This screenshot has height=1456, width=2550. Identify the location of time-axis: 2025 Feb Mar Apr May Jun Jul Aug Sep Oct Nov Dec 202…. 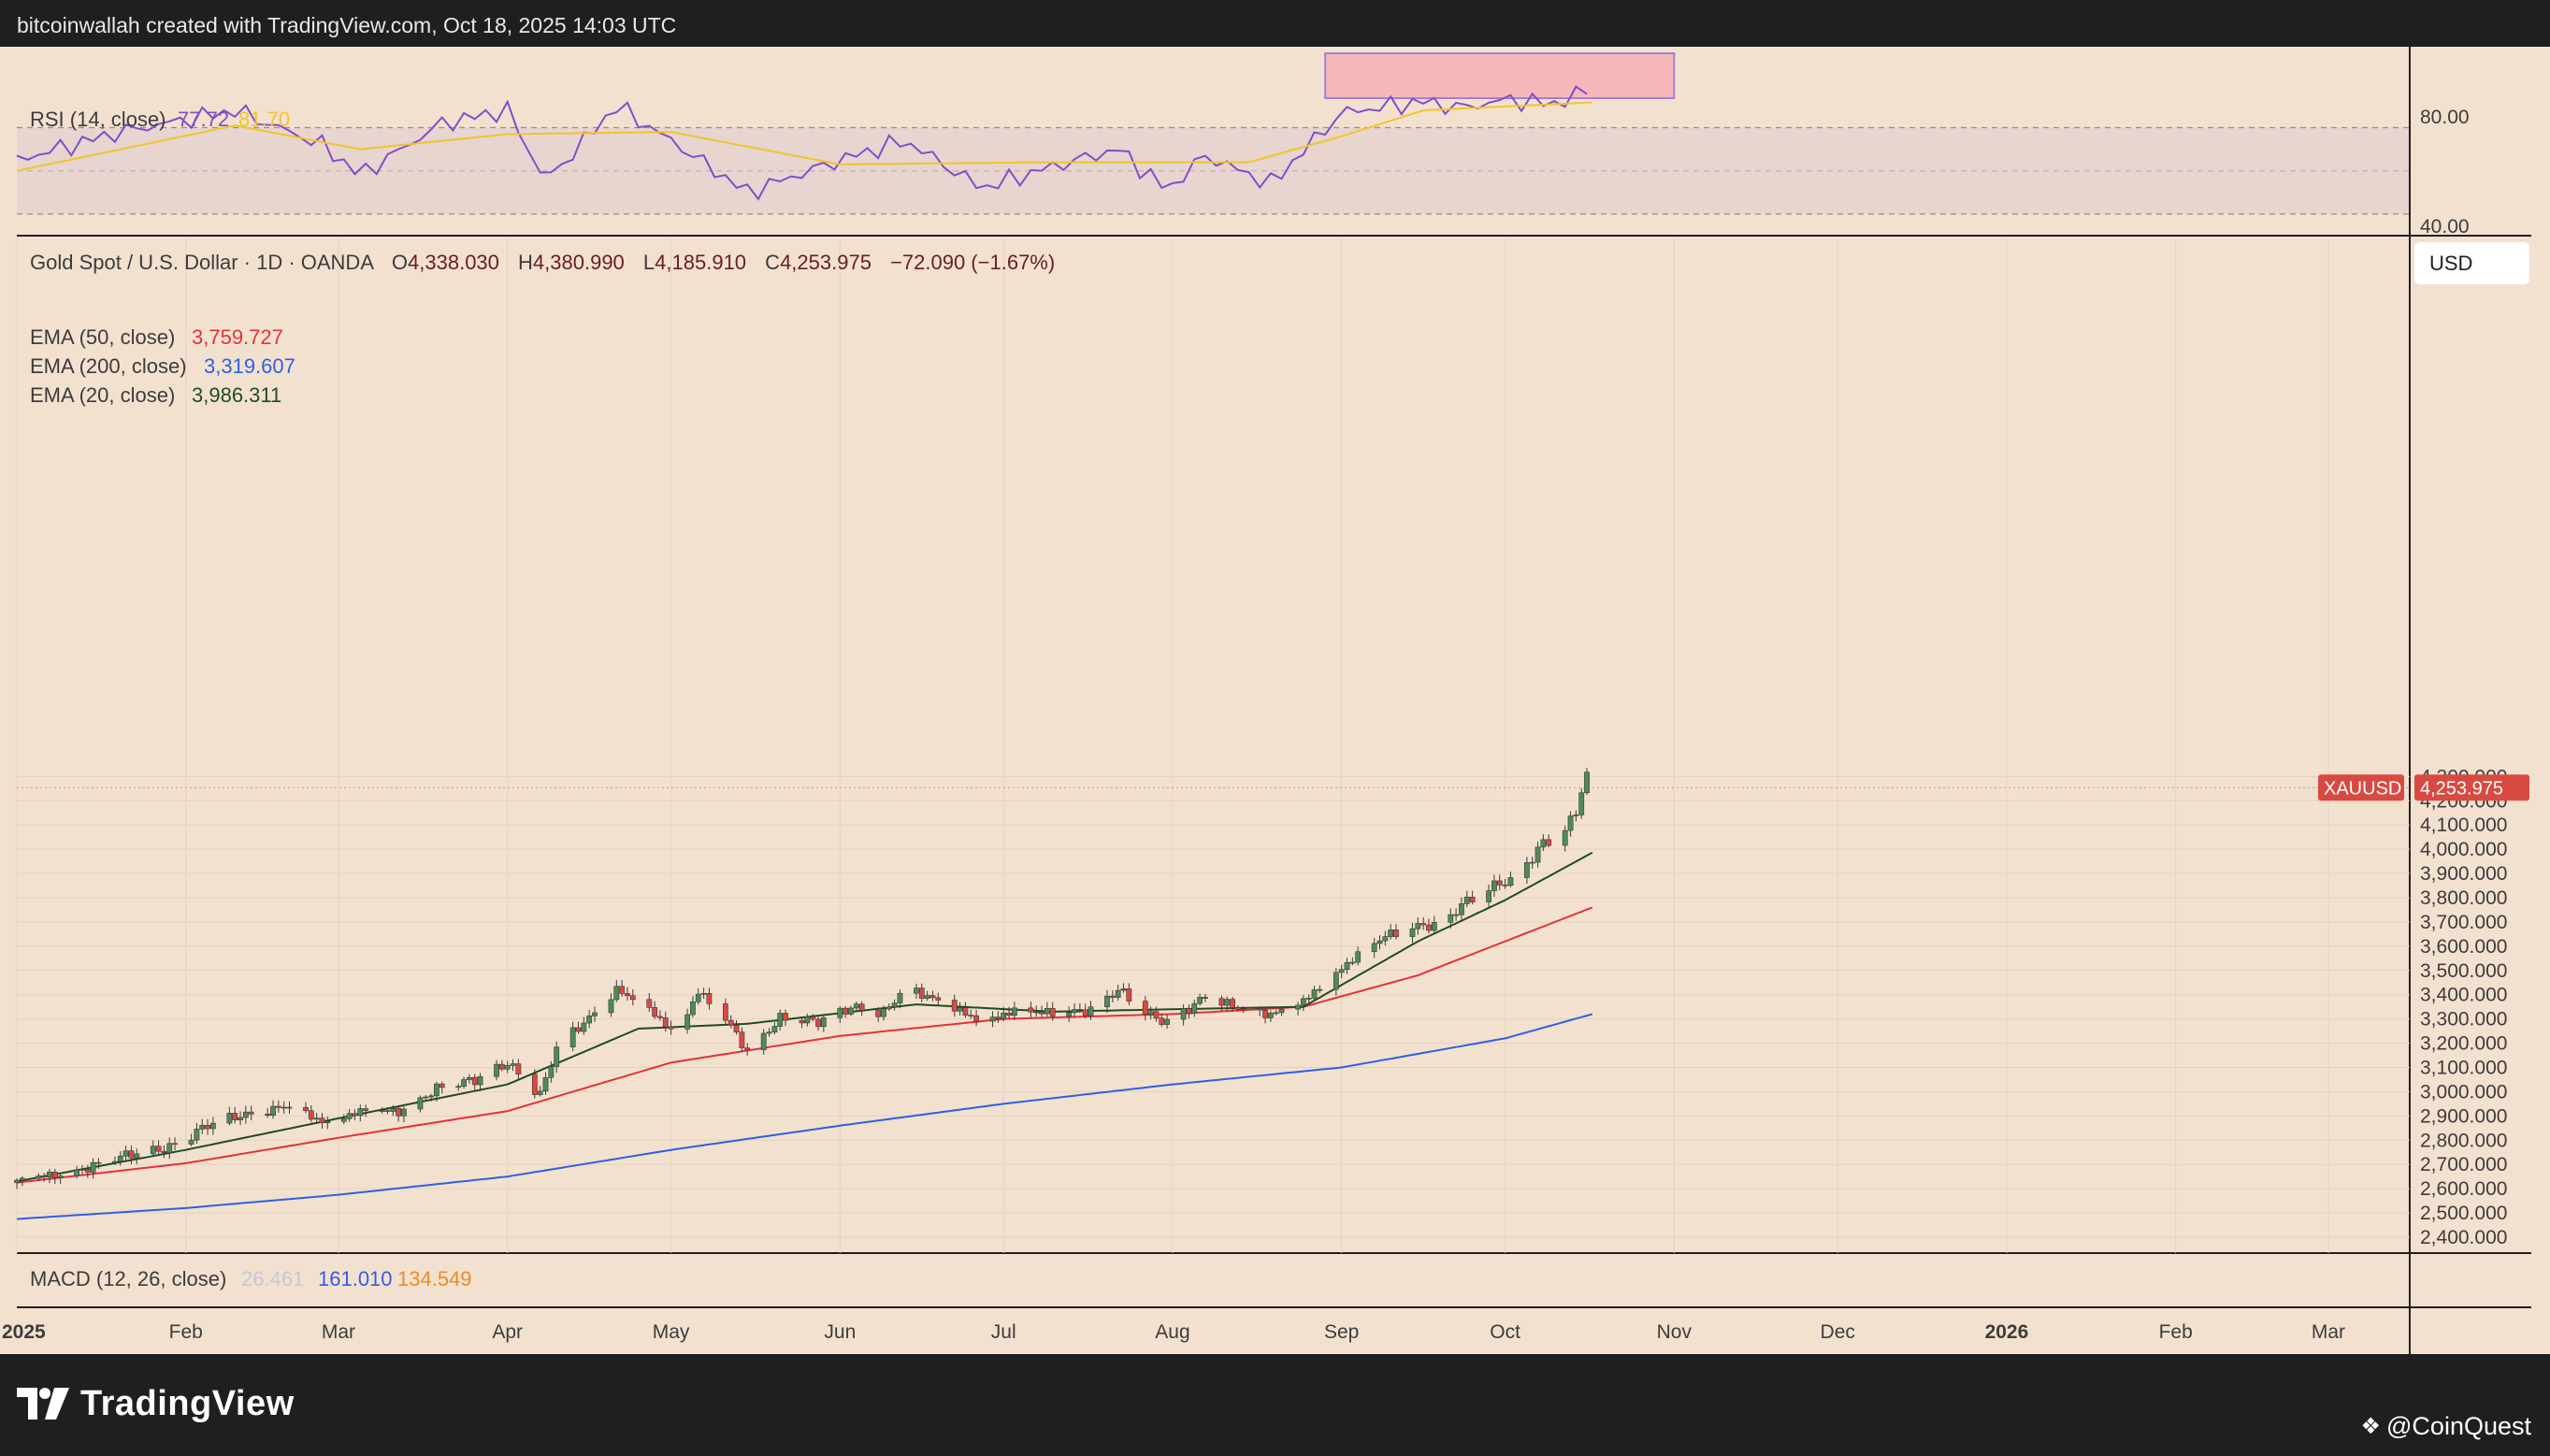
(1173, 1332).